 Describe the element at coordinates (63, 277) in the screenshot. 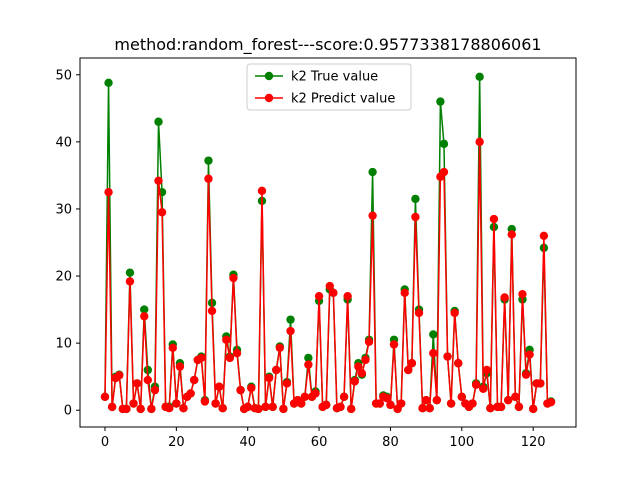

I see `y-tick-label: 20` at that location.